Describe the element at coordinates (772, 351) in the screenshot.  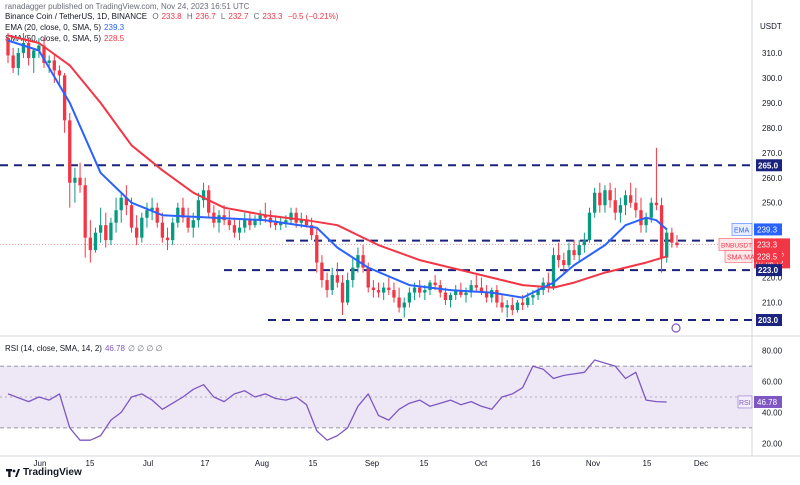
I see `rsi-tick-label: 80.00` at that location.